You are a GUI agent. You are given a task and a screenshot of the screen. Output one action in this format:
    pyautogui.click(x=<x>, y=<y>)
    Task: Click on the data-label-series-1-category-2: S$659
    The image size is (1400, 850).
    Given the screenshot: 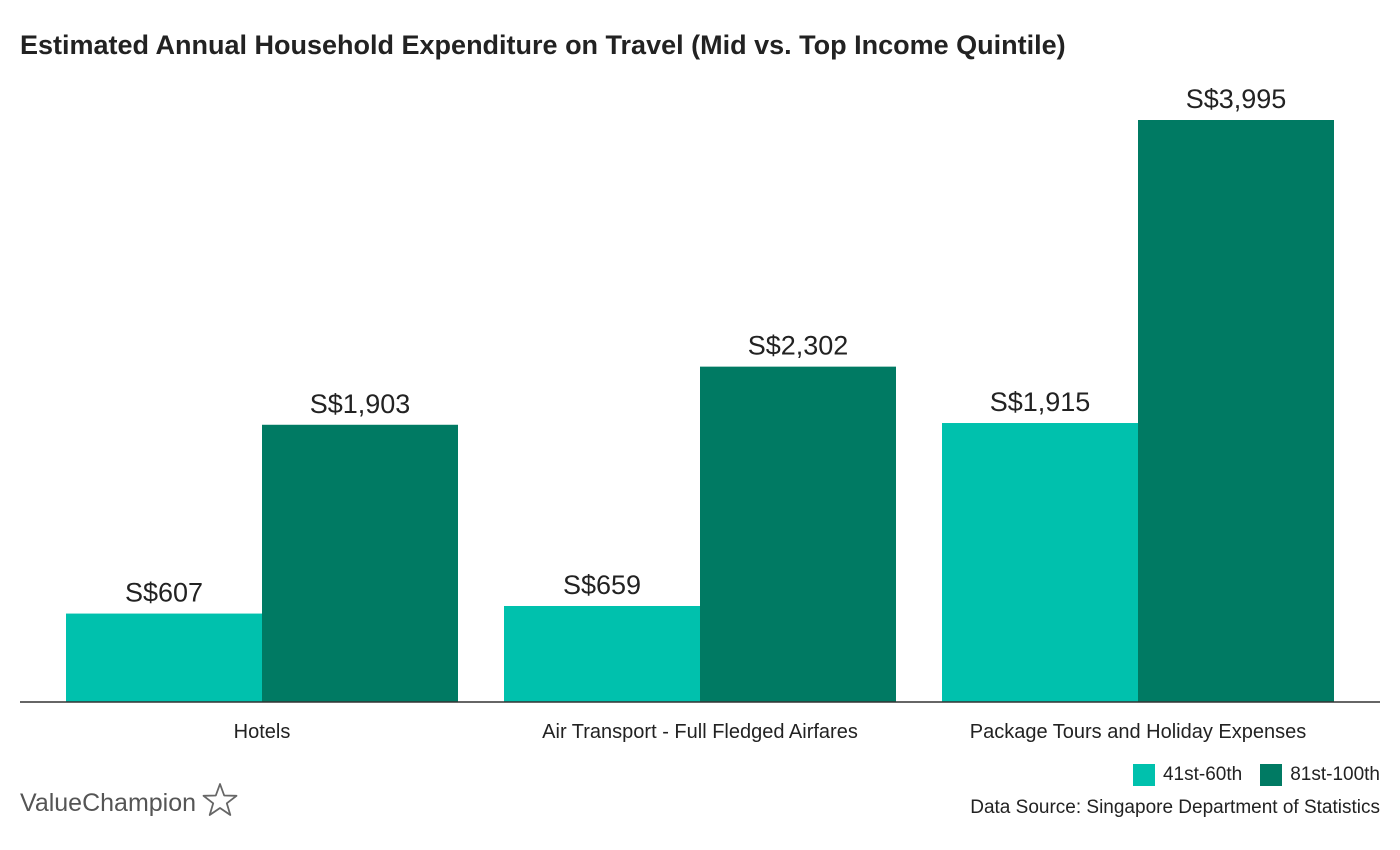 What is the action you would take?
    pyautogui.click(x=602, y=585)
    